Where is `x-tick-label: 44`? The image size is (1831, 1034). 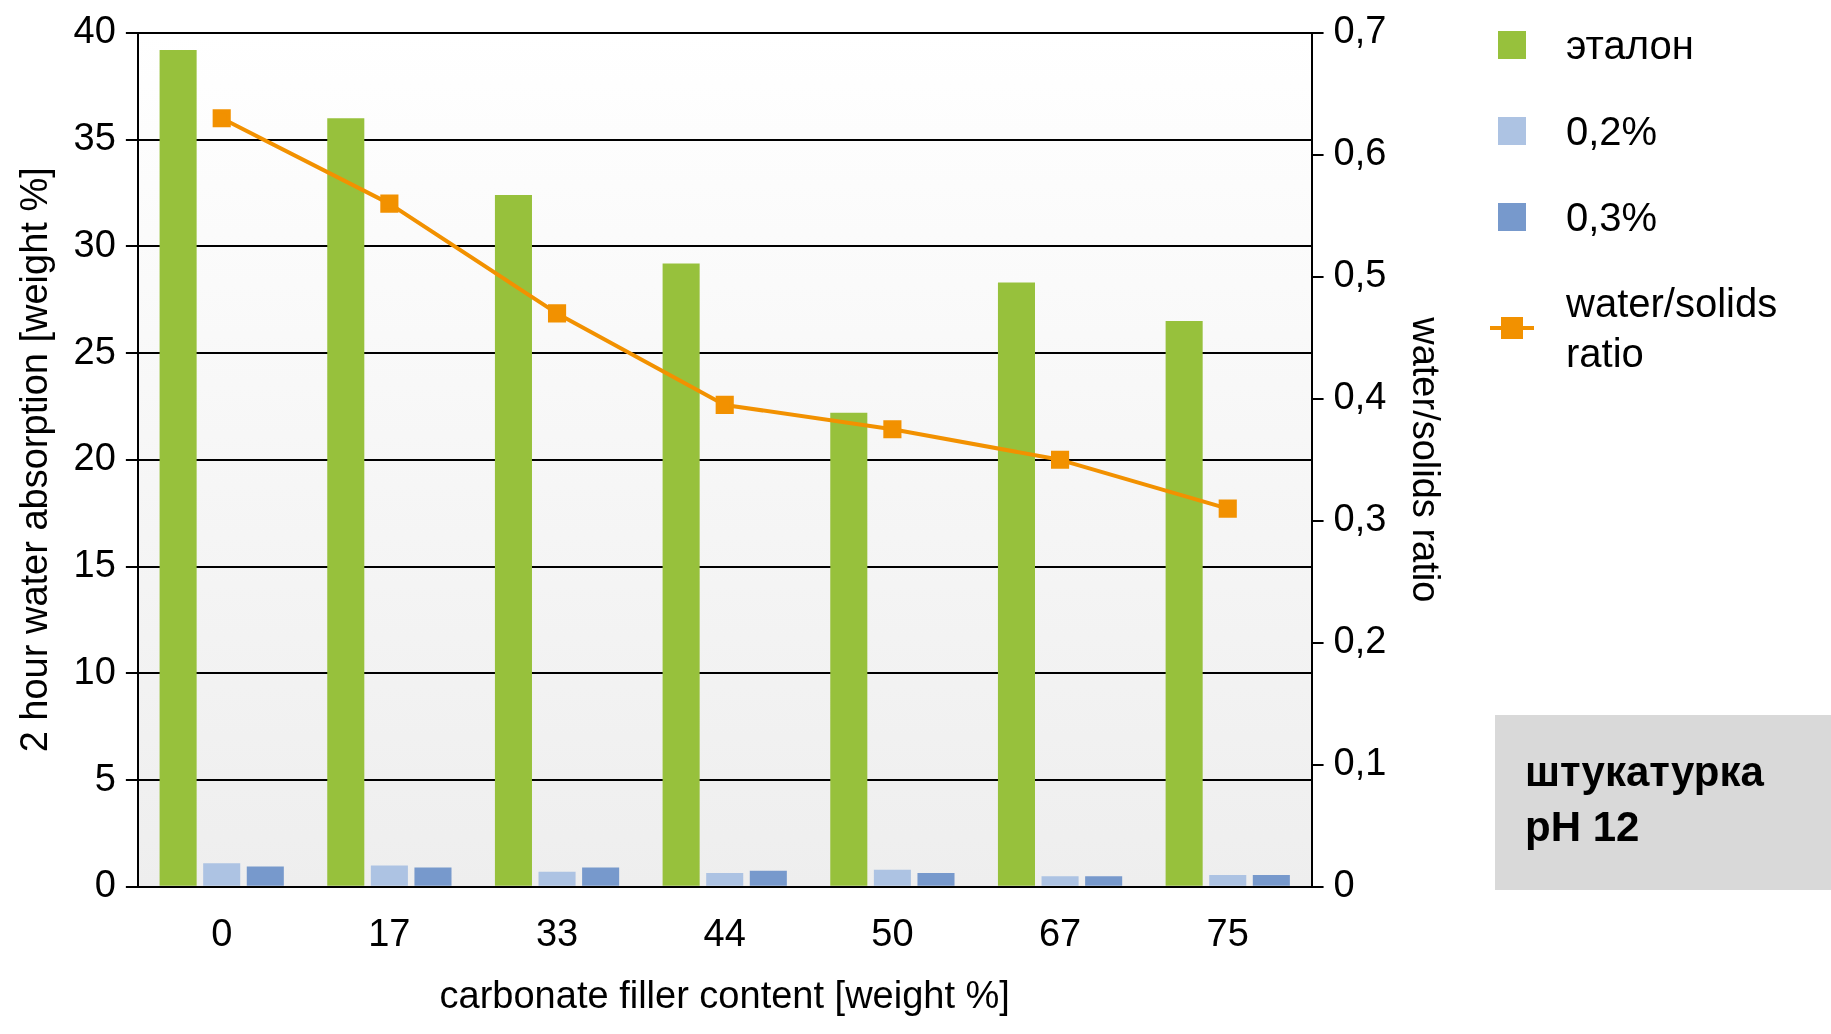 x-tick-label: 44 is located at coordinates (724, 933).